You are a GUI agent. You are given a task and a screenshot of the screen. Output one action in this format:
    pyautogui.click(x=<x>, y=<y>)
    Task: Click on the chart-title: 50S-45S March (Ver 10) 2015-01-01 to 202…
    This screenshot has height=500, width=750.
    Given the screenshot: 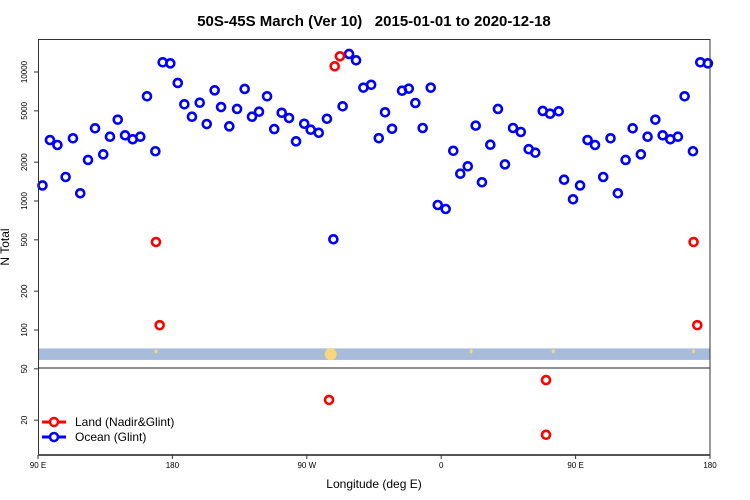 What is the action you would take?
    pyautogui.click(x=374, y=21)
    